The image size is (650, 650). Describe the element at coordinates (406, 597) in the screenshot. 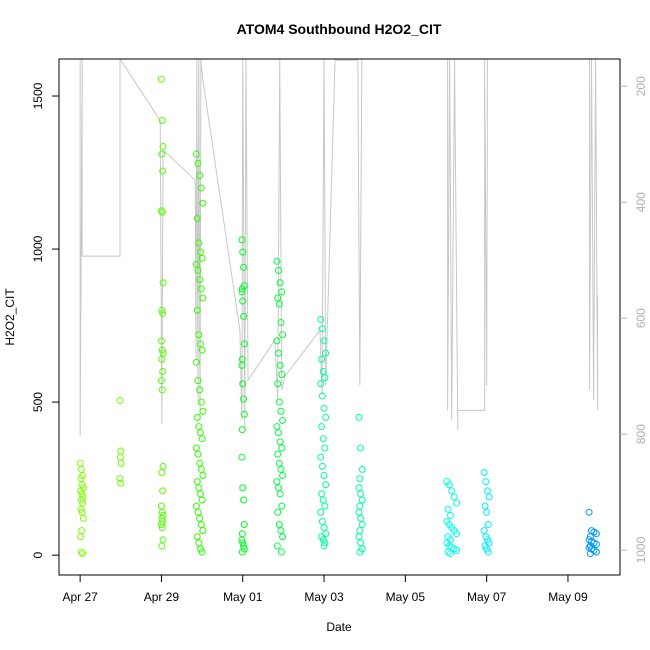

I see `x-tick-label: May 05` at that location.